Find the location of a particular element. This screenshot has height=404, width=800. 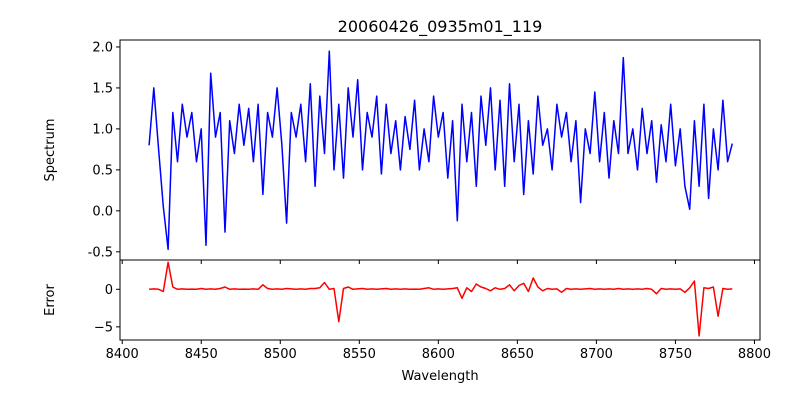

y-tick-label: 0.5 is located at coordinates (102, 170).